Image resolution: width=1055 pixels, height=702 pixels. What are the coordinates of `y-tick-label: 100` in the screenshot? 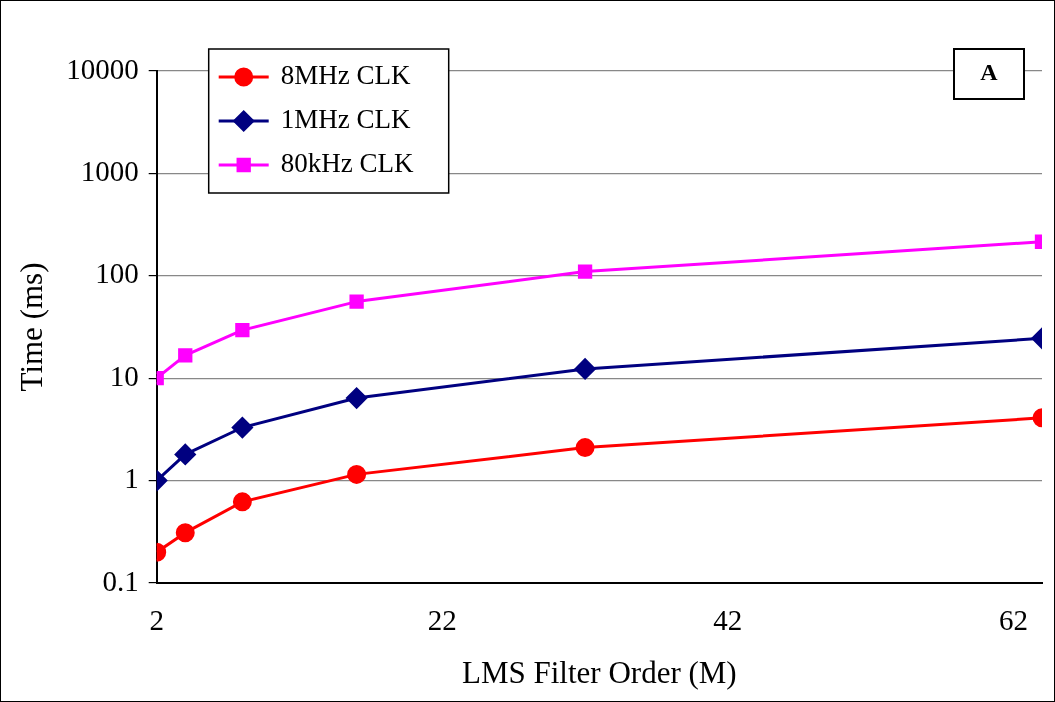 It's located at (117, 273).